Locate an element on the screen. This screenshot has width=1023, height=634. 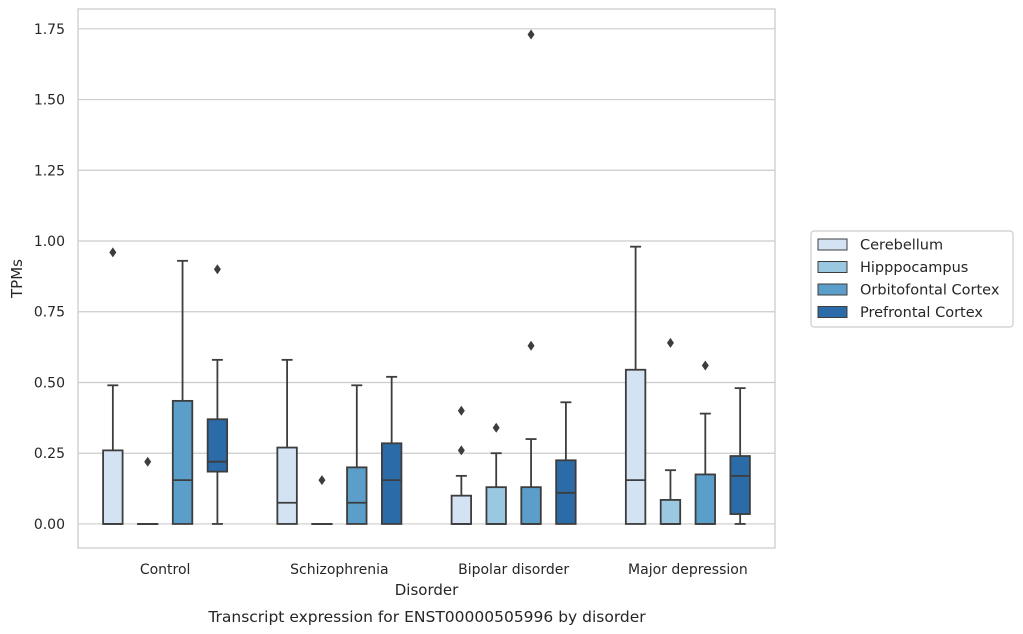
y-tick-label: 0.00 is located at coordinates (49, 525).